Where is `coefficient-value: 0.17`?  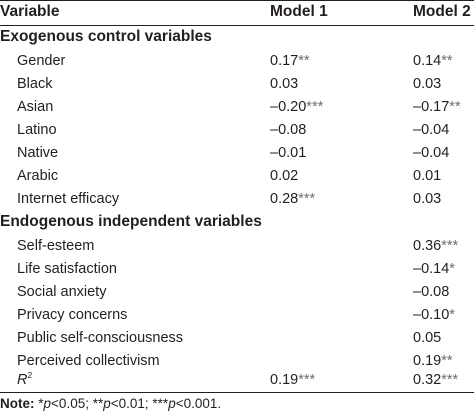
coefficient-value: 0.17 is located at coordinates (284, 61).